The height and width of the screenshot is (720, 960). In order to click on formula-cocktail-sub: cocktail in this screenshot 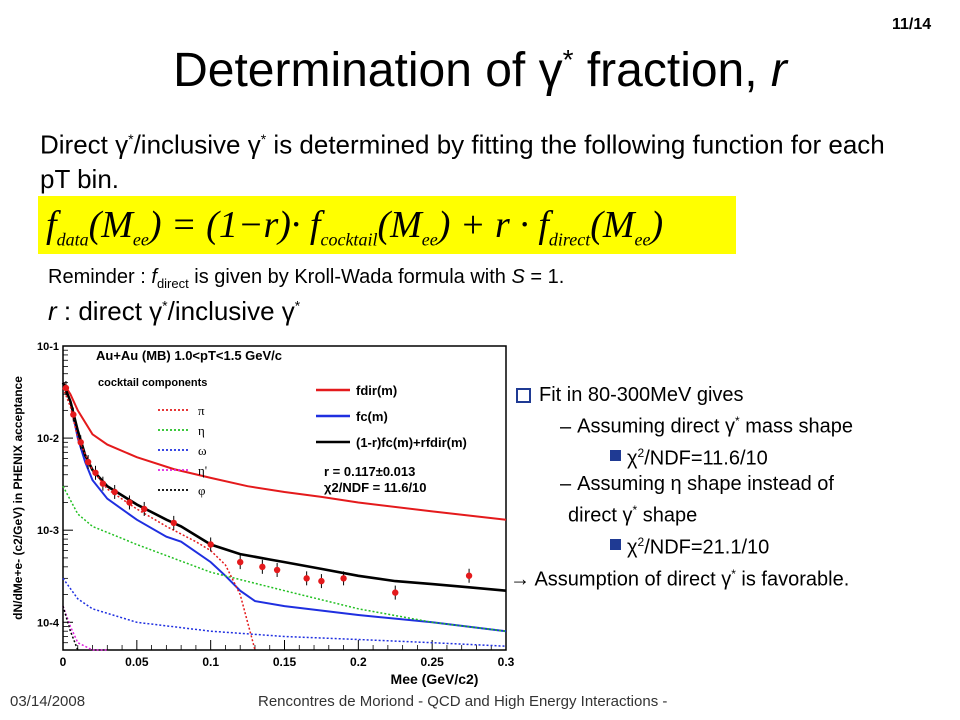, I will do `click(349, 239)`.